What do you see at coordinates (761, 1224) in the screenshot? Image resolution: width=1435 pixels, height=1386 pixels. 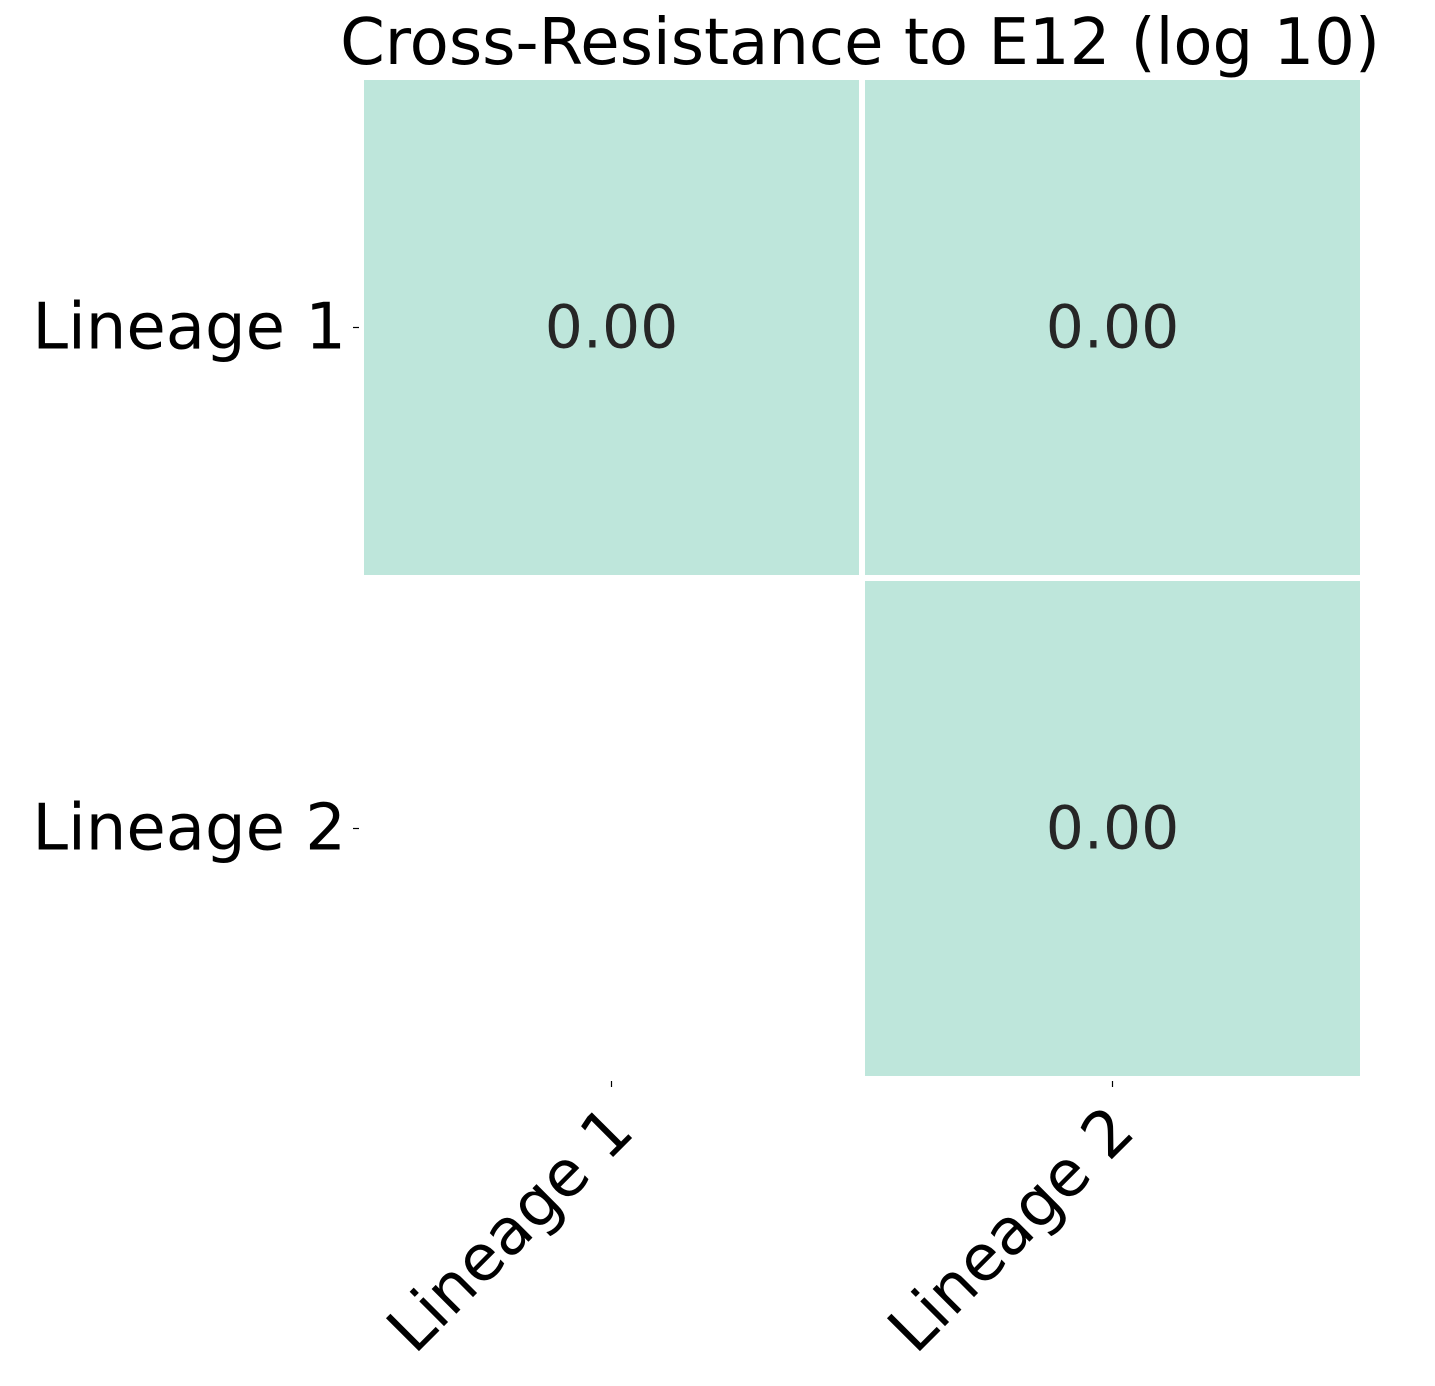 I see `x-axis: Lineage 1 Lineage 2` at bounding box center [761, 1224].